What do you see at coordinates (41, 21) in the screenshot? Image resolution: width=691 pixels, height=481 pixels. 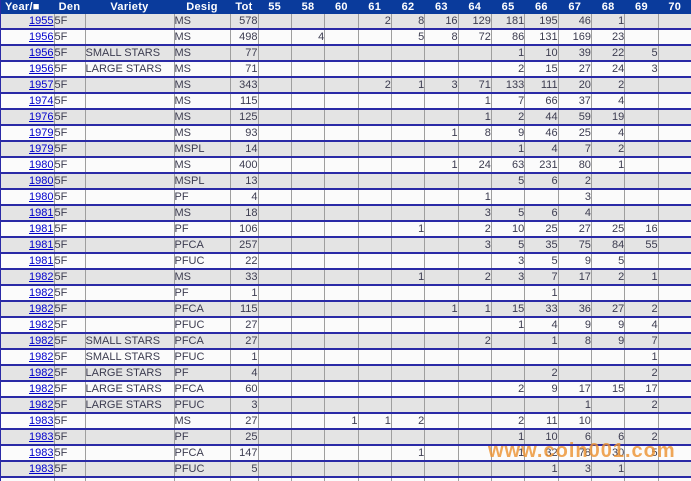 I see `year-link: 1955` at bounding box center [41, 21].